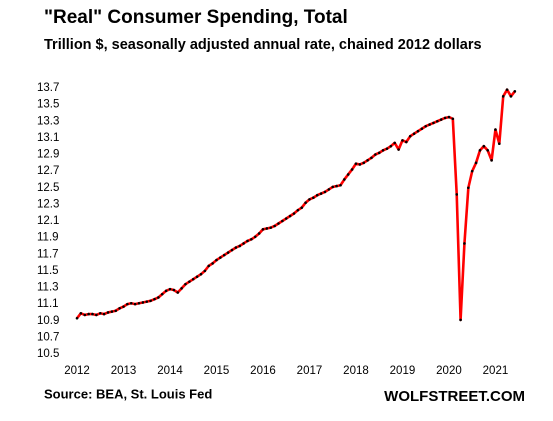 Image resolution: width=553 pixels, height=421 pixels. What do you see at coordinates (356, 371) in the screenshot?
I see `x-tick-label: 2018` at bounding box center [356, 371].